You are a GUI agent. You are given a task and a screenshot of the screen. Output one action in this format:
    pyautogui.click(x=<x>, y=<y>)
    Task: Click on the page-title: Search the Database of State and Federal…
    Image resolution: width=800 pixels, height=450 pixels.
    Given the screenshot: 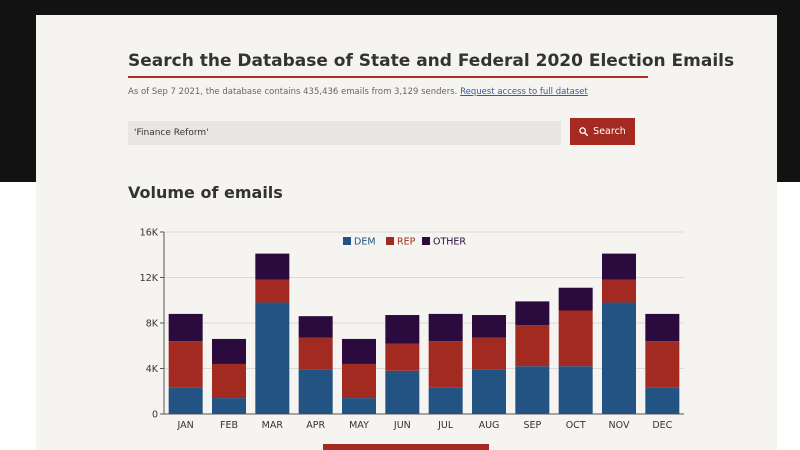 What is the action you would take?
    pyautogui.click(x=431, y=61)
    